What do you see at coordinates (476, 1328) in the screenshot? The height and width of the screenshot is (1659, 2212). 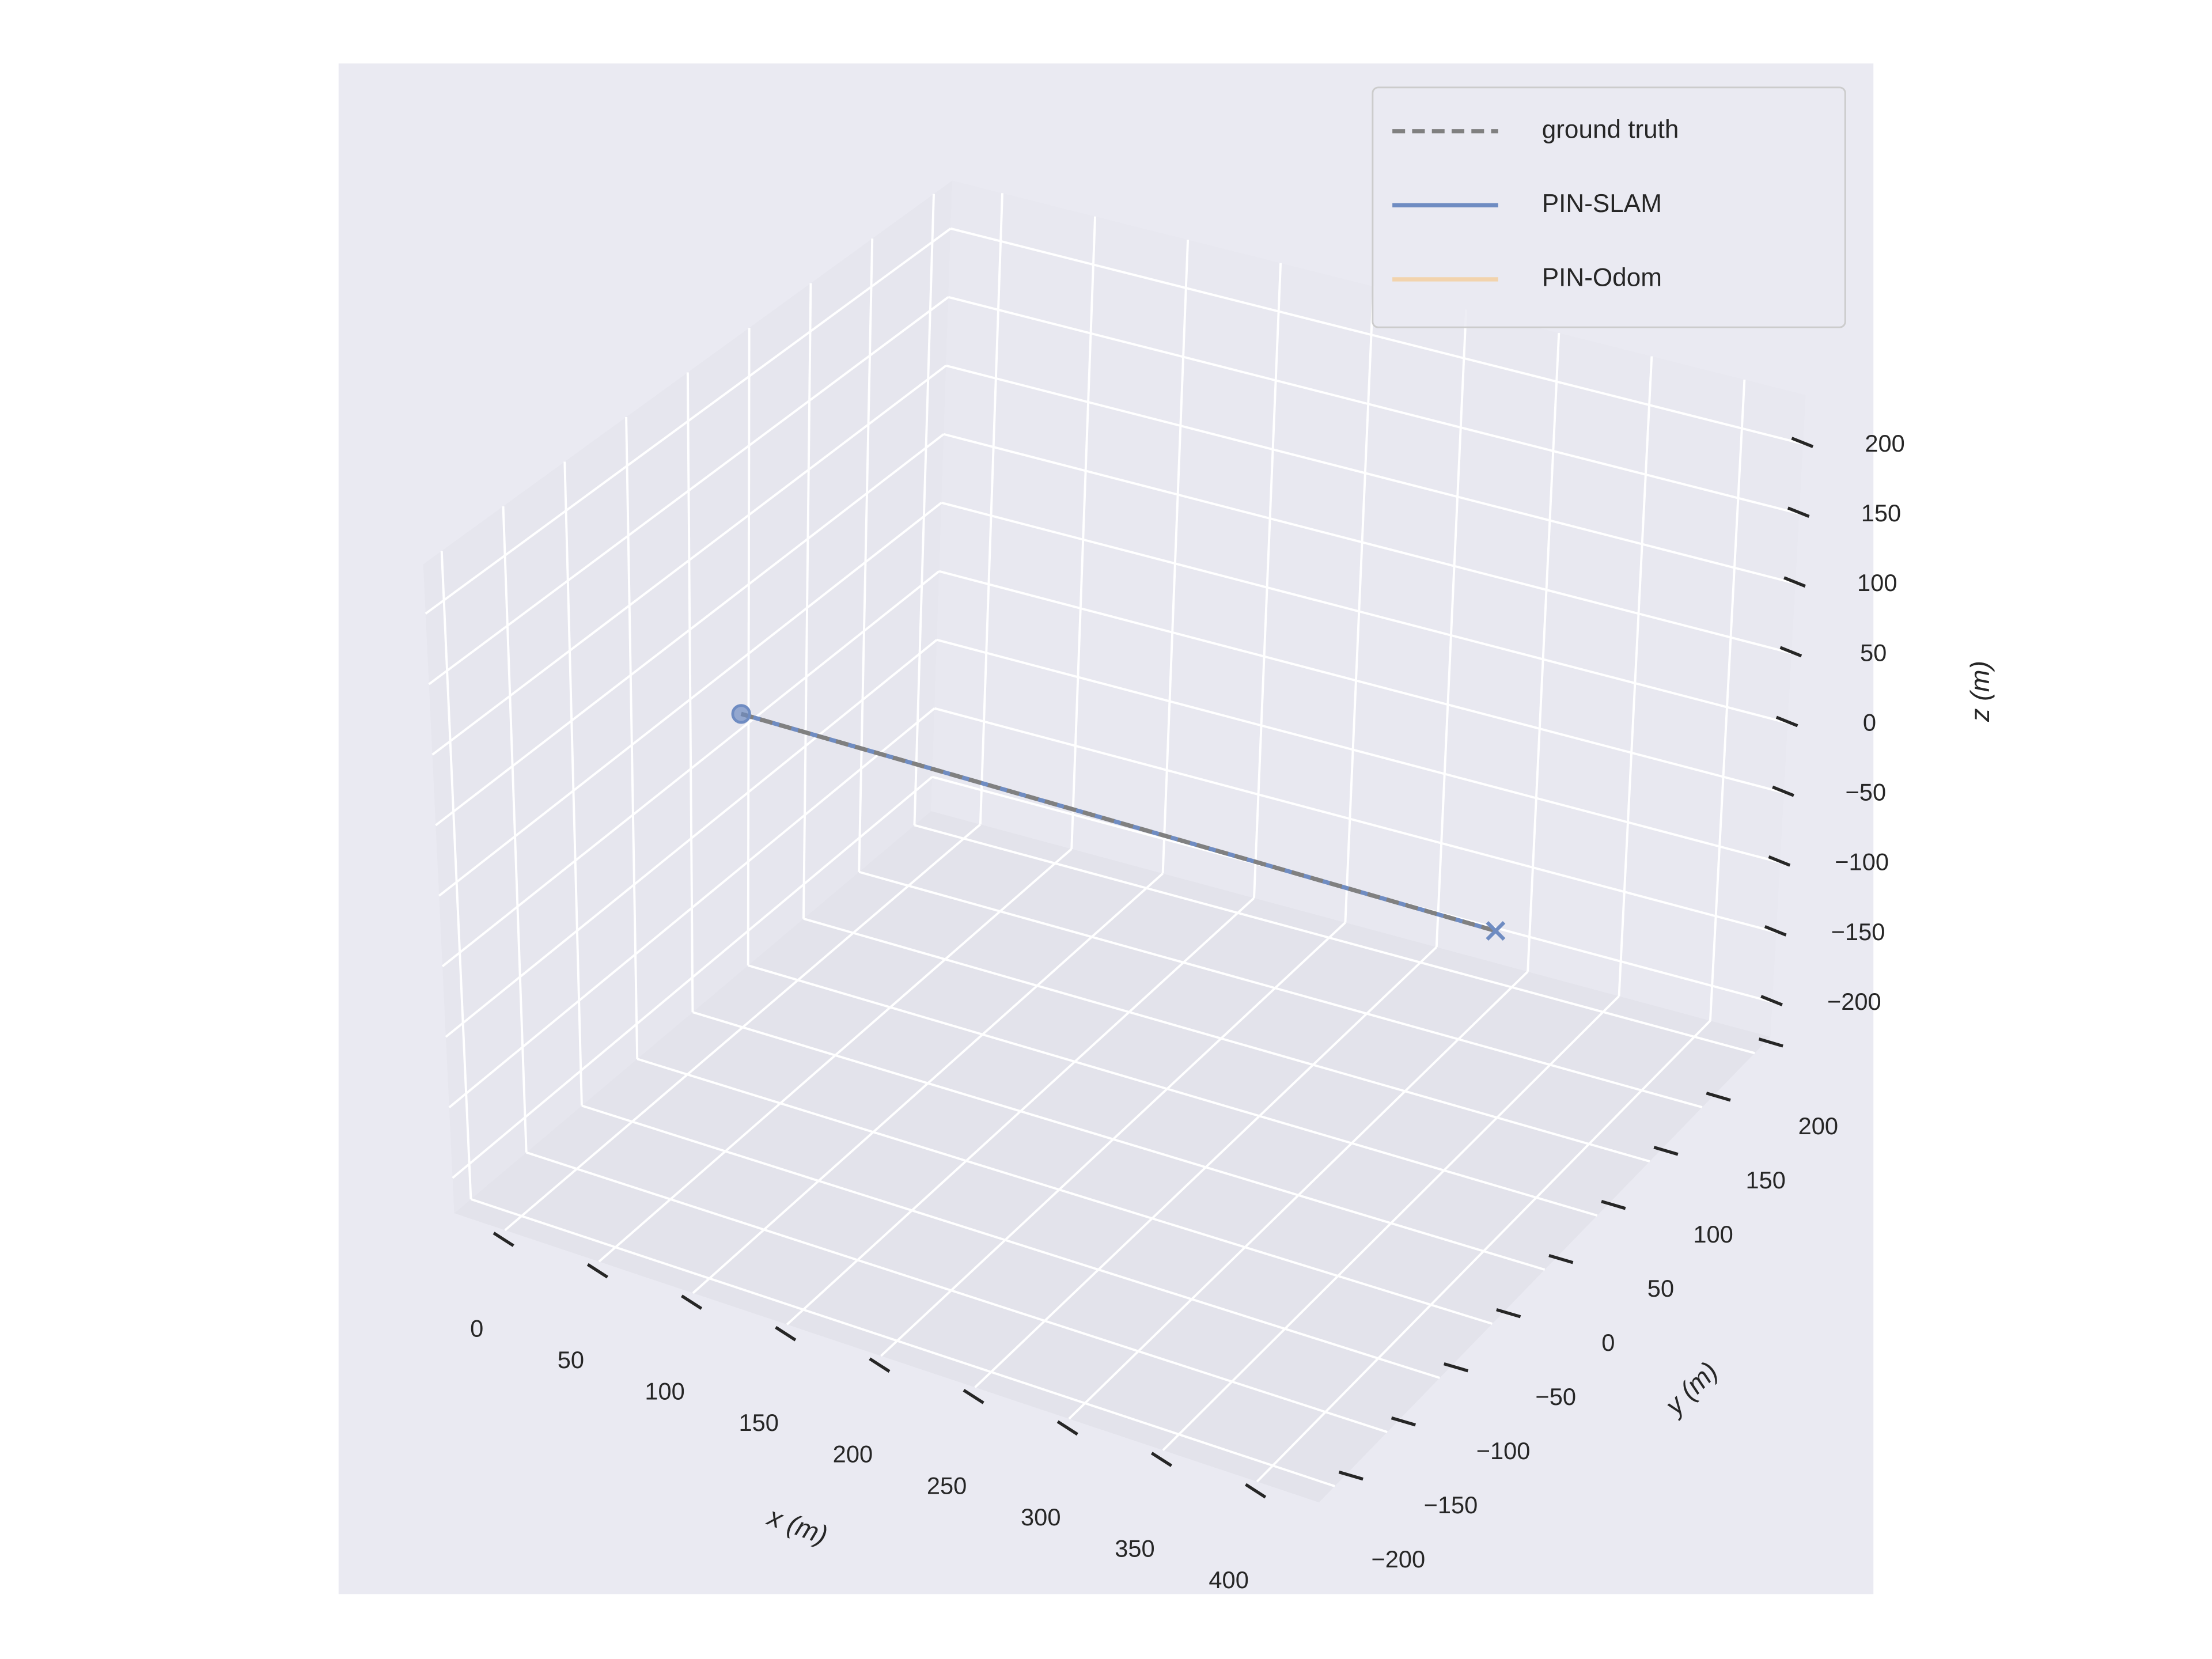 I see `x-tick-label: 0` at bounding box center [476, 1328].